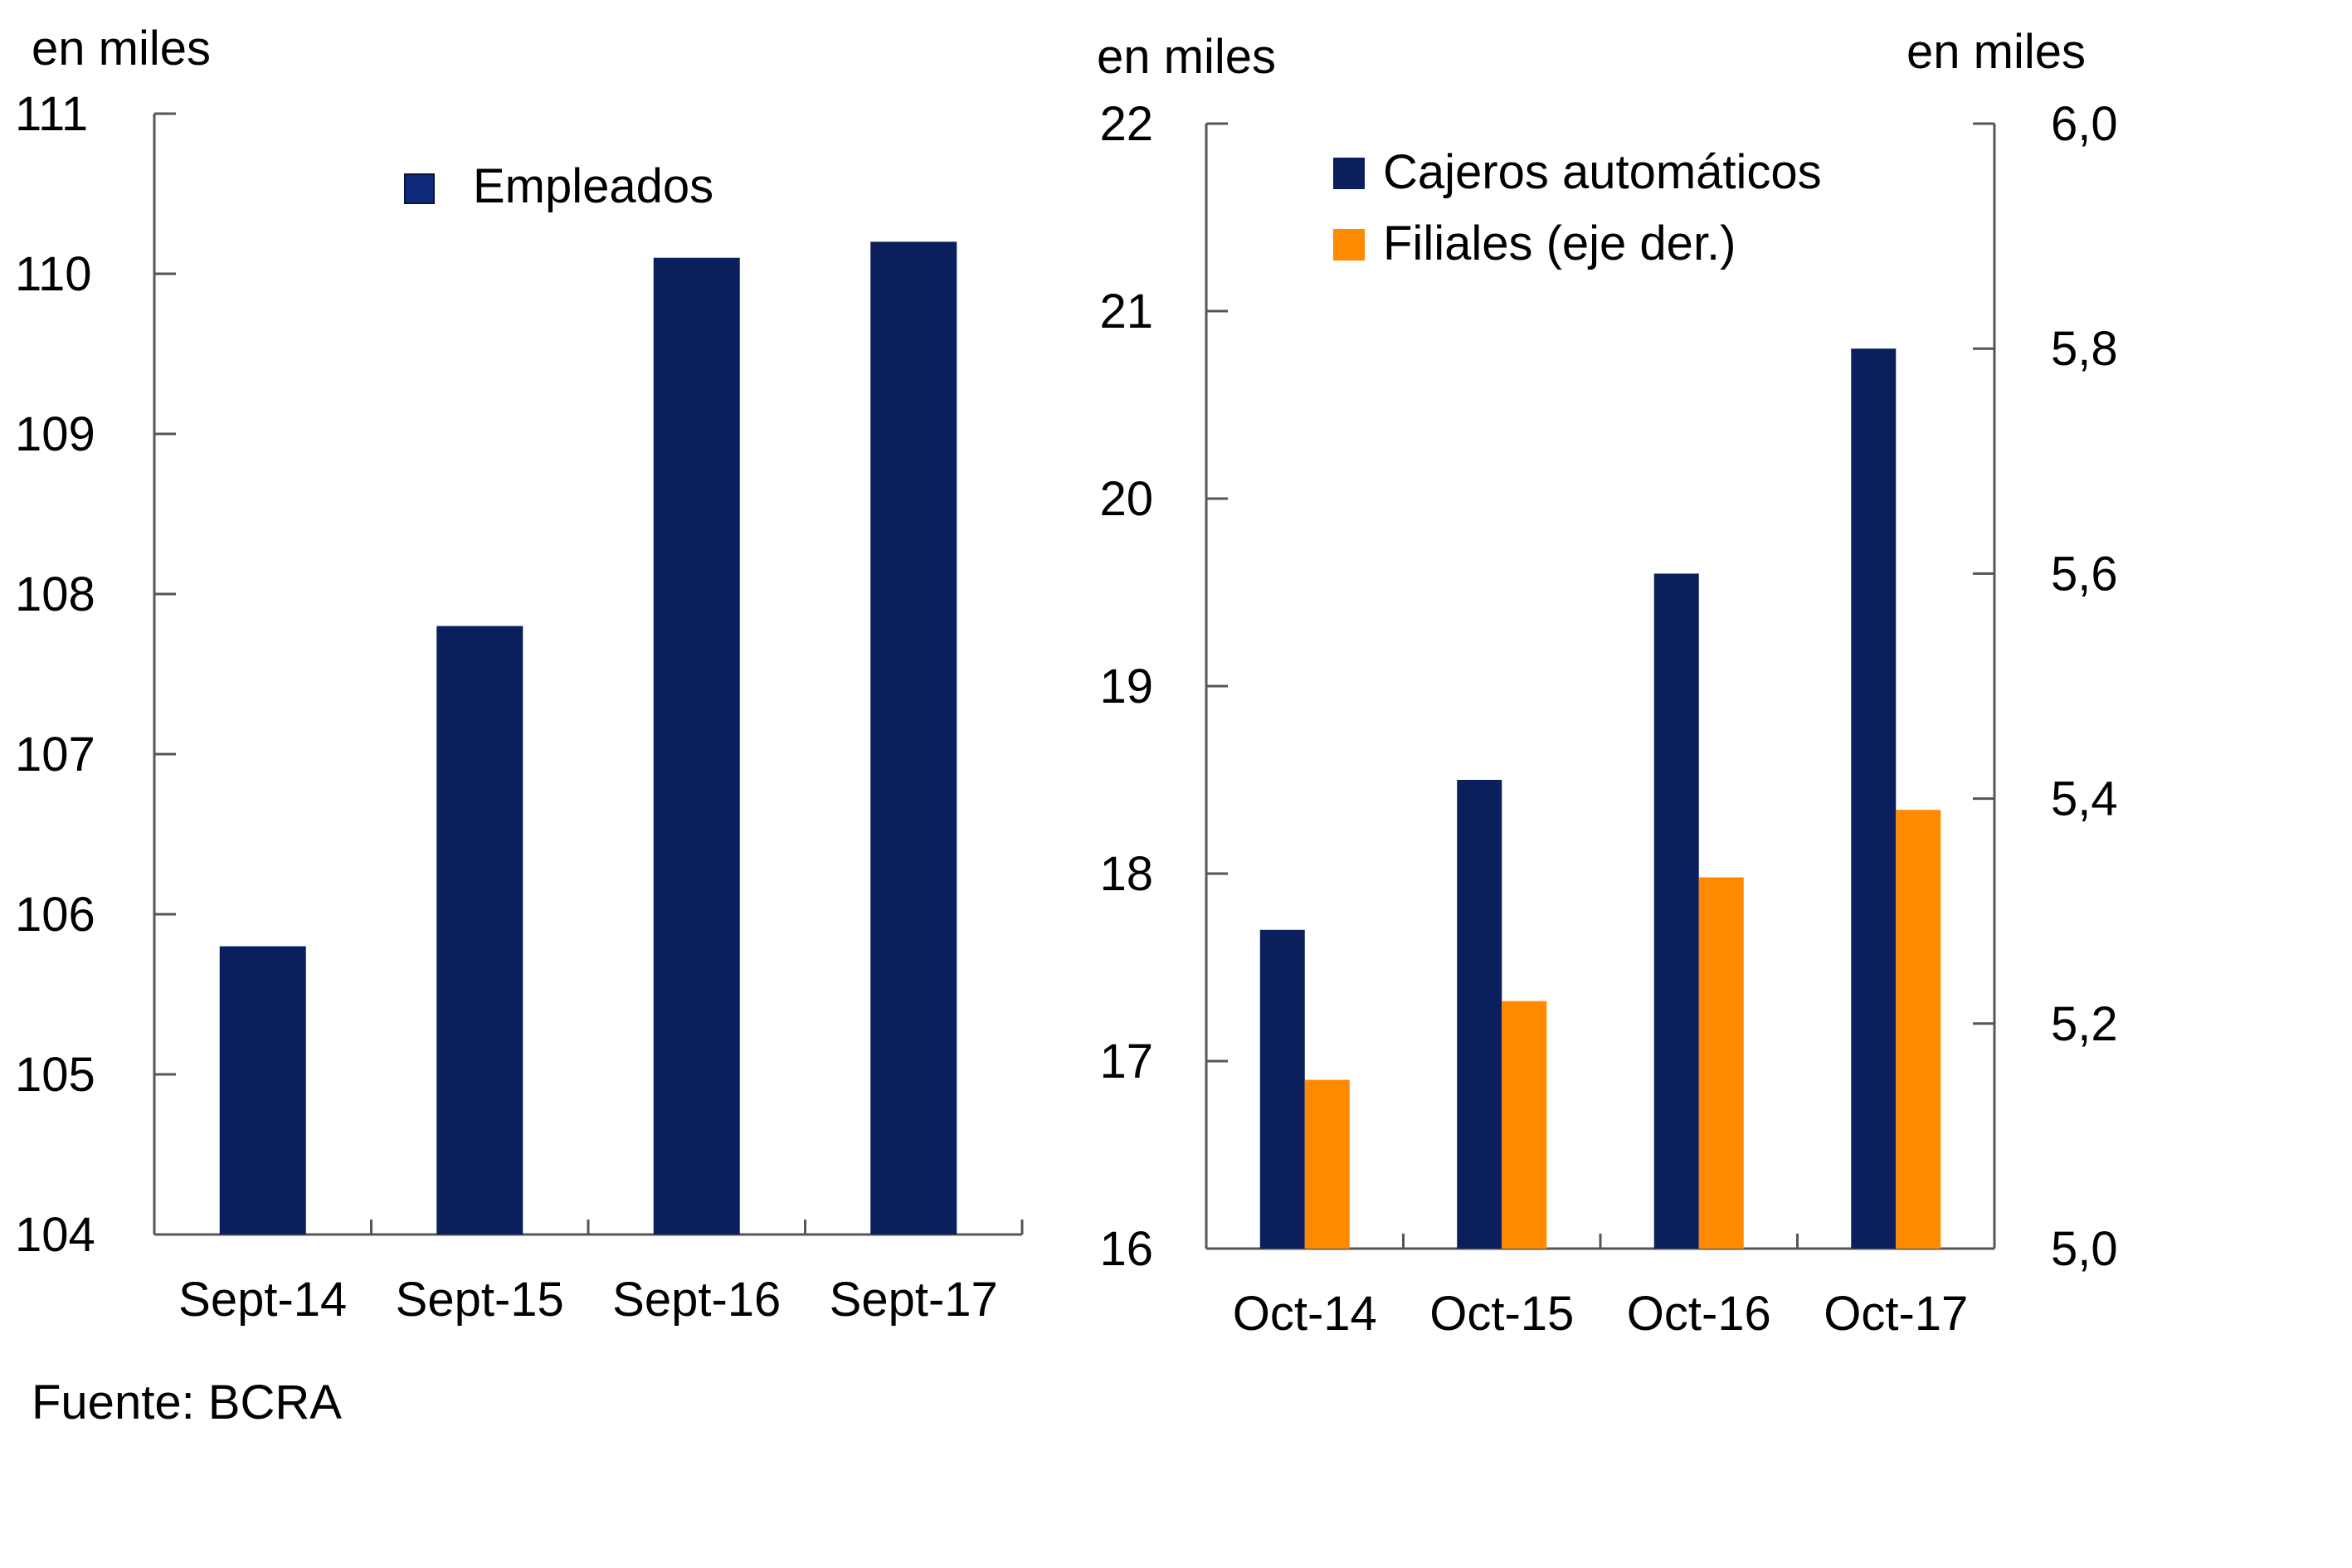 Image resolution: width=2352 pixels, height=1568 pixels. Describe the element at coordinates (593, 186) in the screenshot. I see `legend-label-empleados: Empleados` at that location.